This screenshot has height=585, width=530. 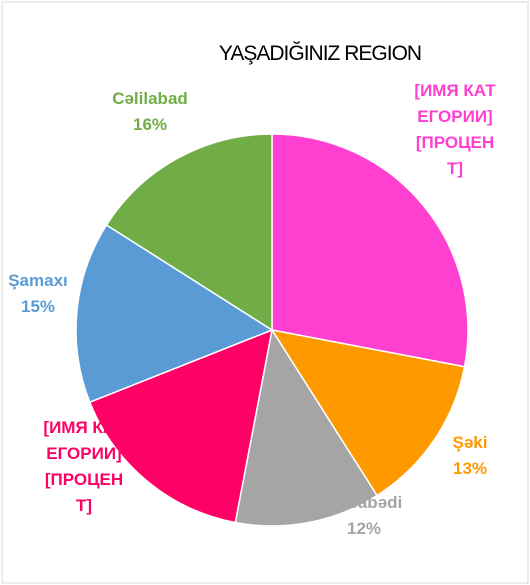 I want to click on chart-title: YAŞADIĞINIZ REGION, so click(x=320, y=53).